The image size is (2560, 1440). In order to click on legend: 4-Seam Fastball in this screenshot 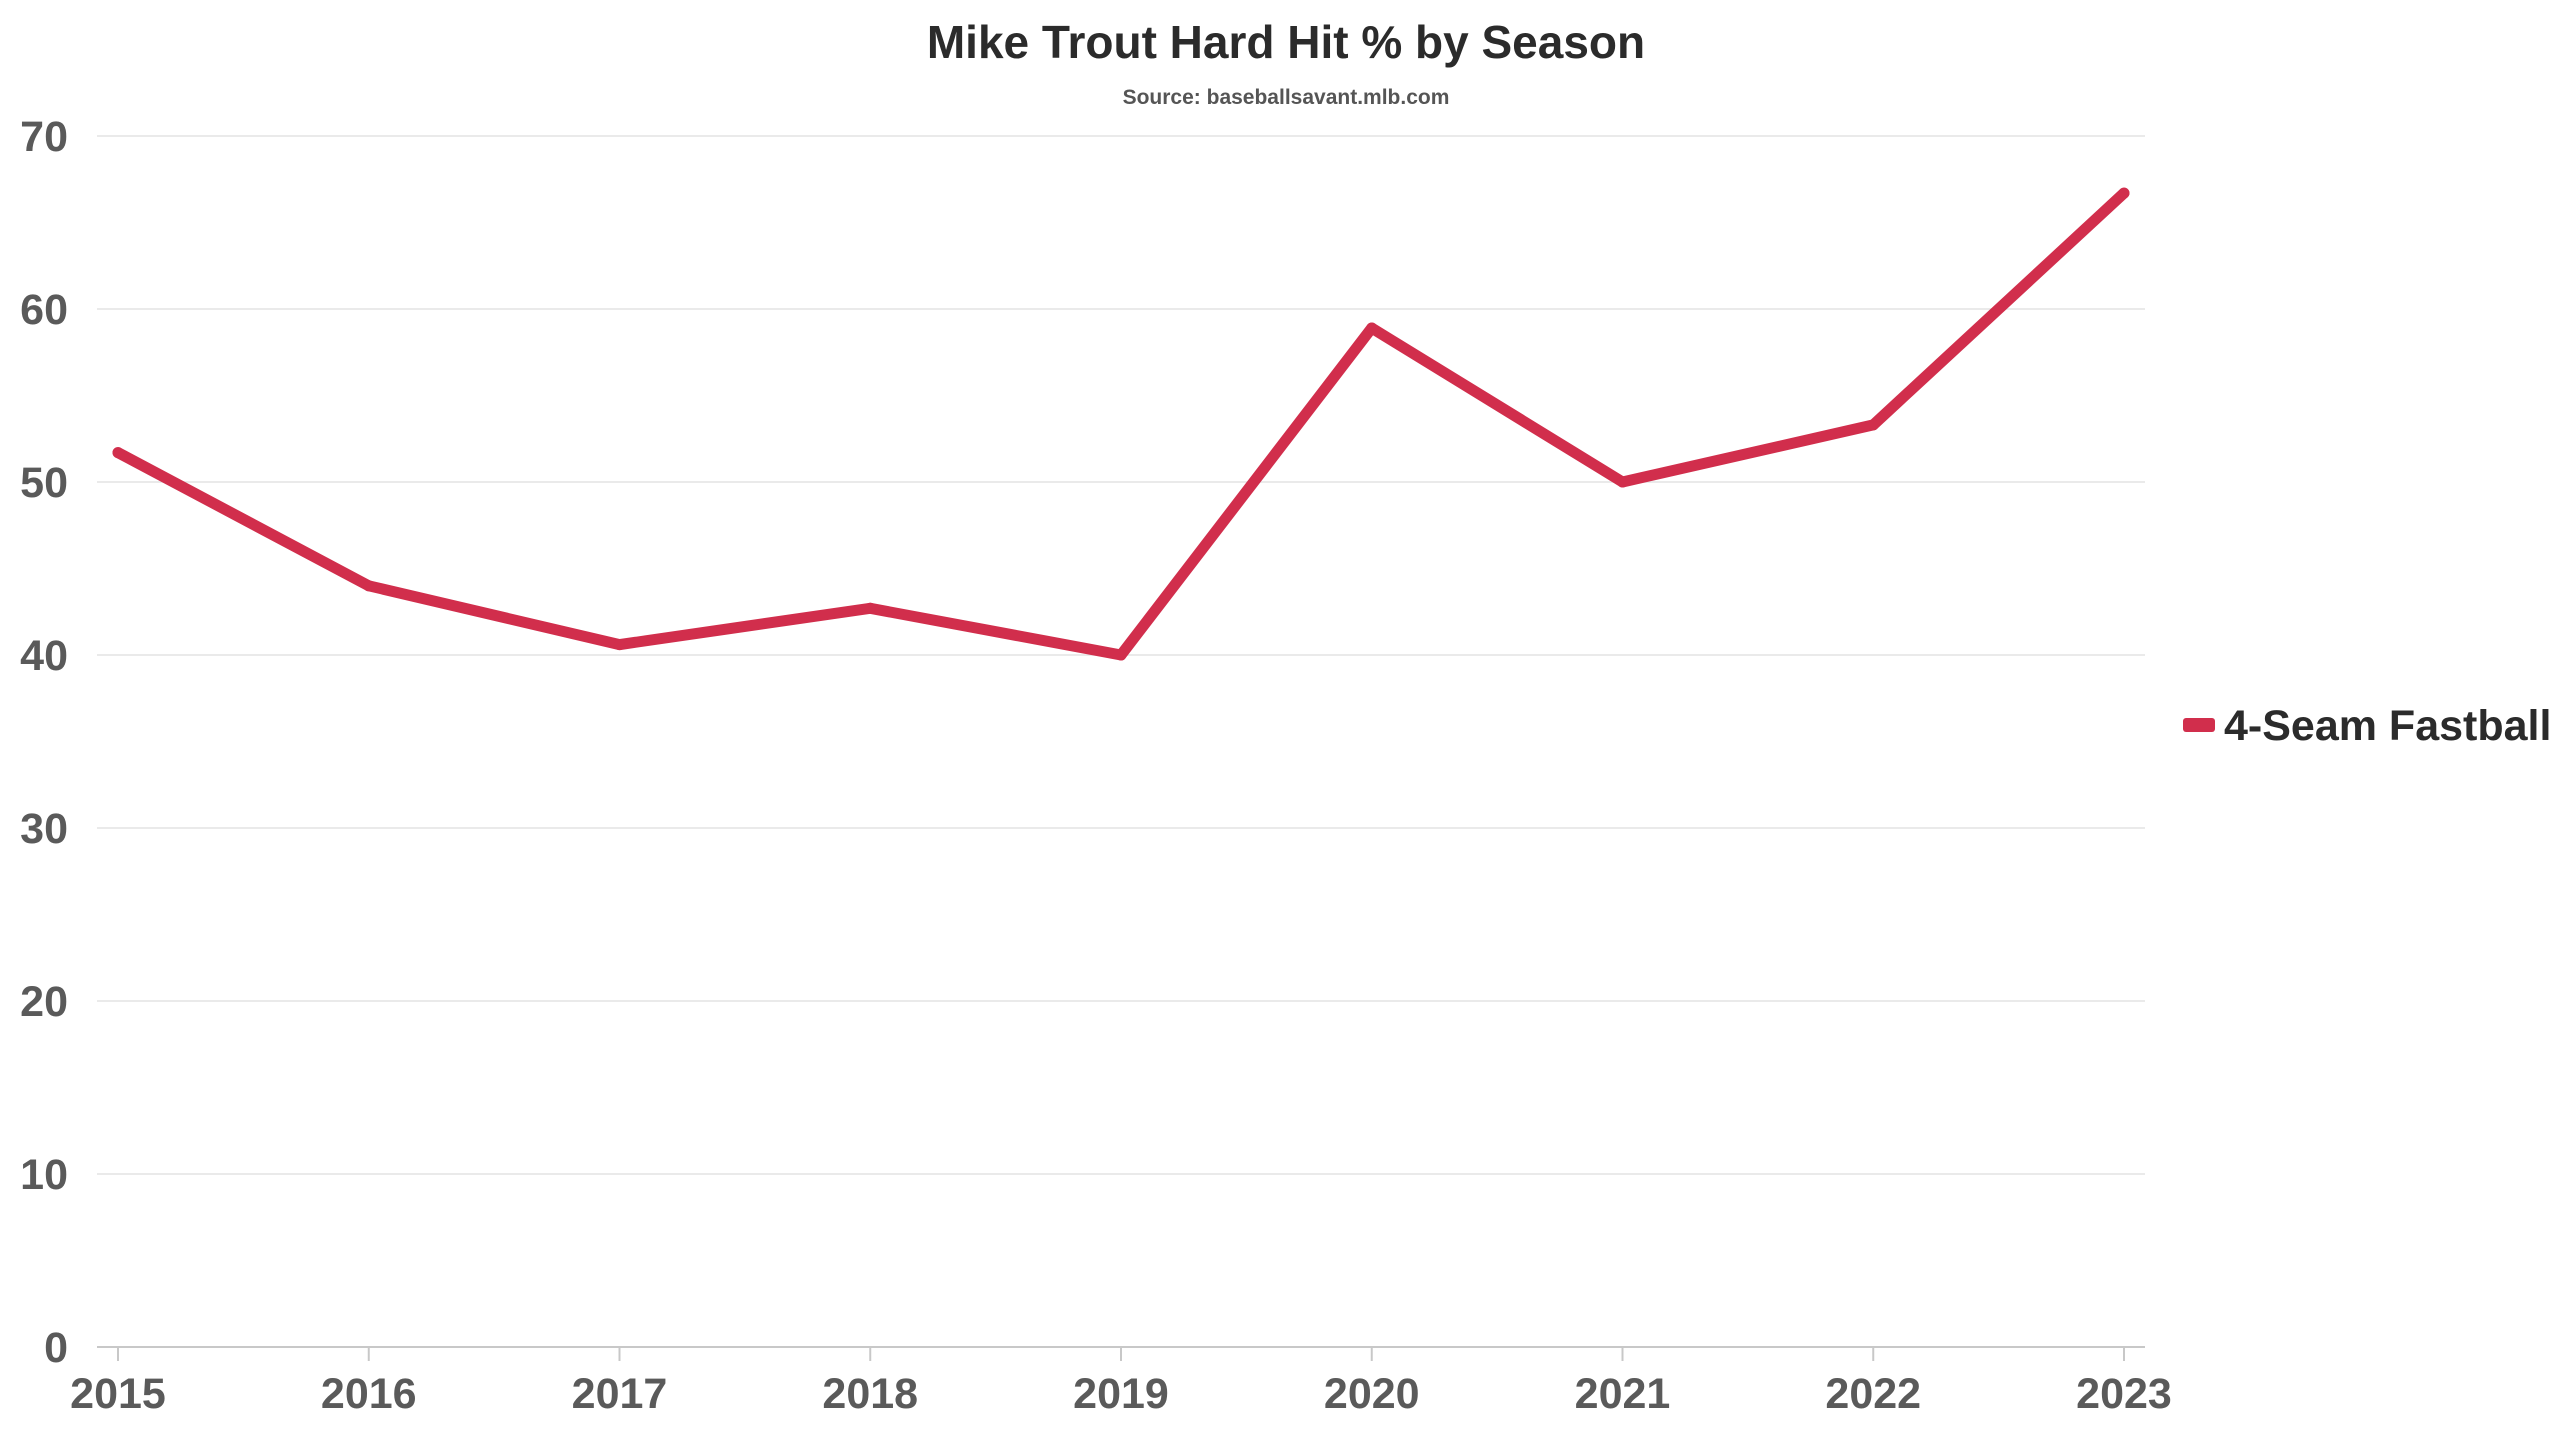, I will do `click(2367, 726)`.